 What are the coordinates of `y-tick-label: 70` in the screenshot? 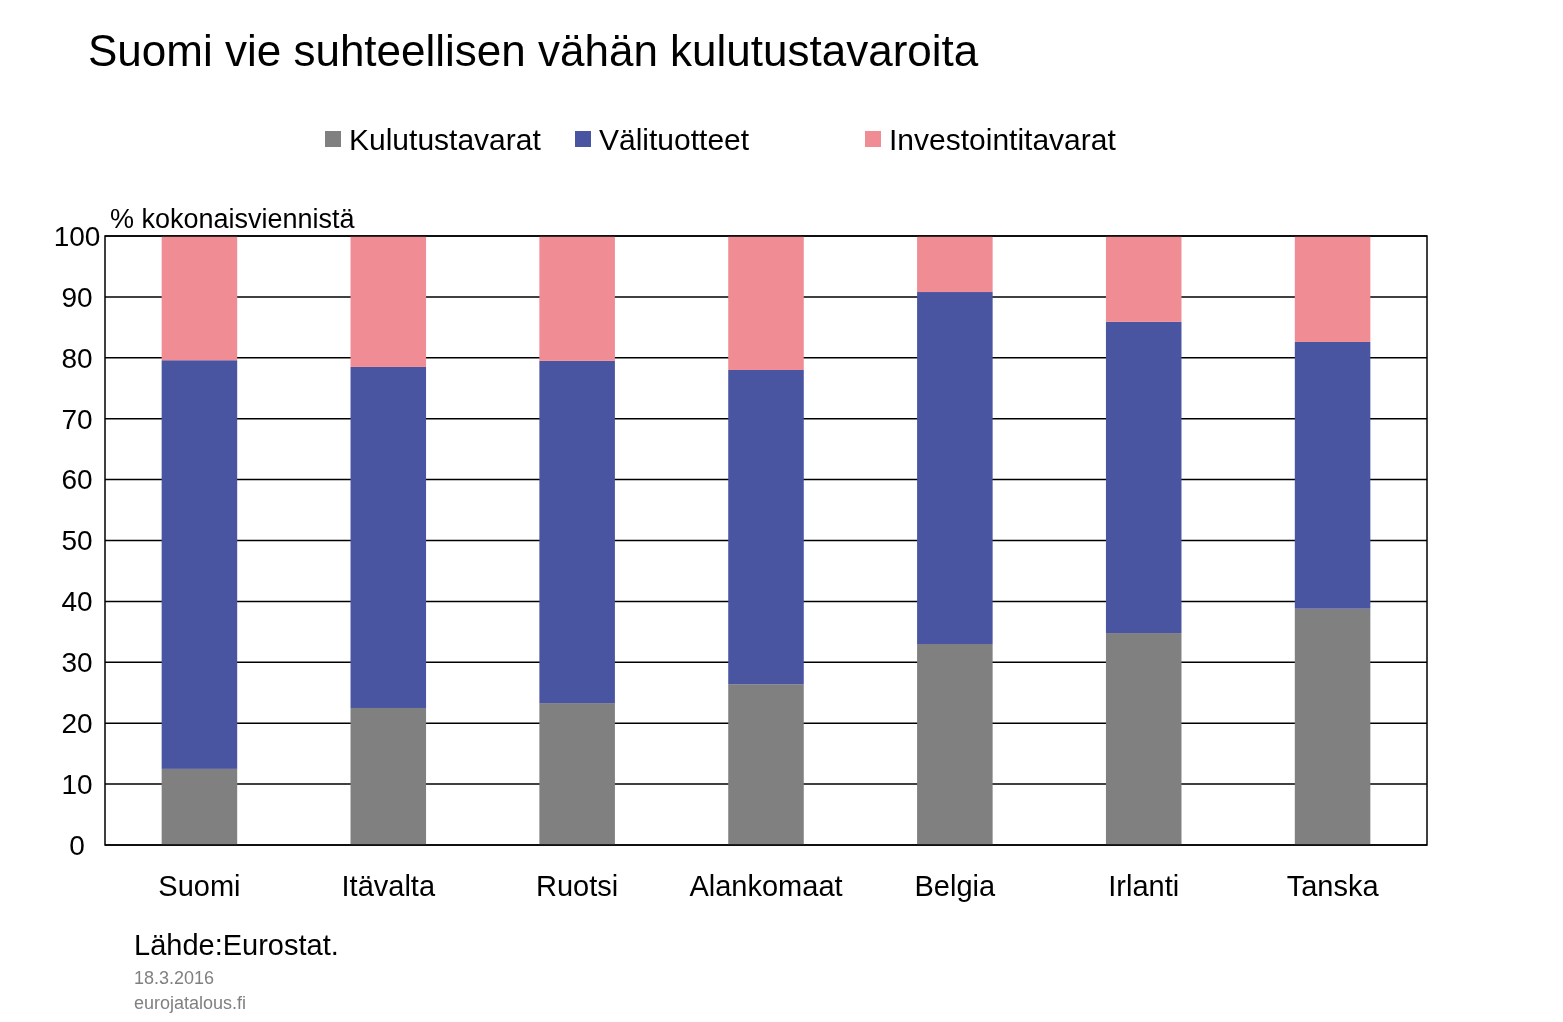 It's located at (77, 419).